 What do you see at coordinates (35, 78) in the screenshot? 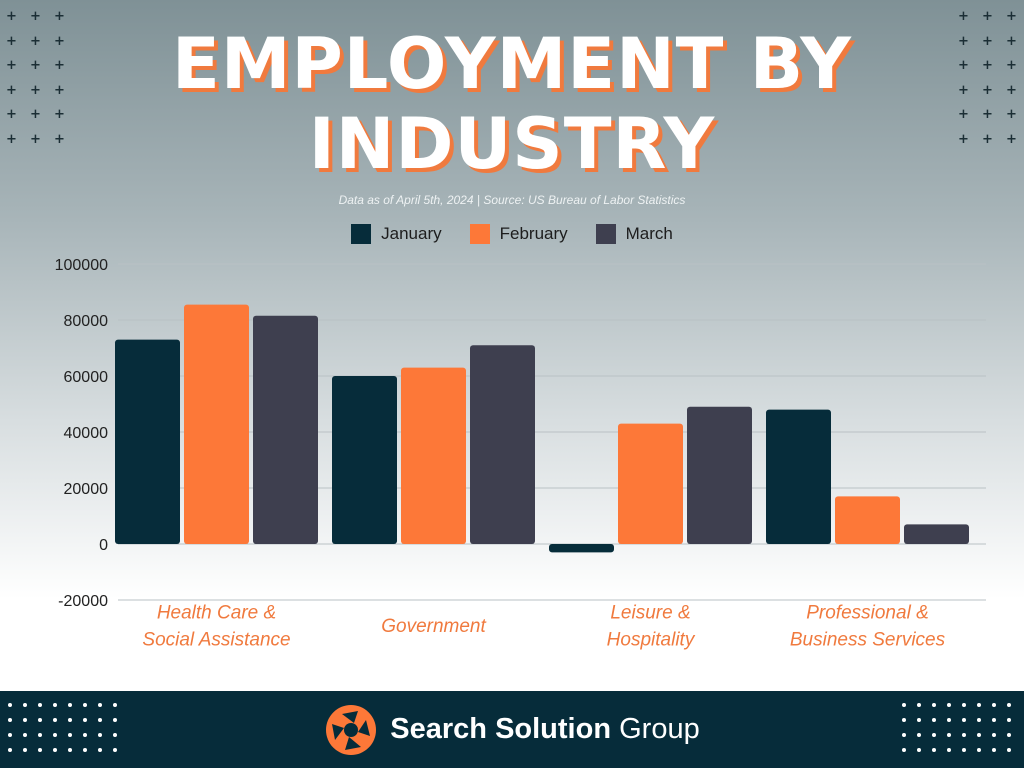
I see `decorative-plus-grid-left: + + + + + + + + + + + + + + + + + +` at bounding box center [35, 78].